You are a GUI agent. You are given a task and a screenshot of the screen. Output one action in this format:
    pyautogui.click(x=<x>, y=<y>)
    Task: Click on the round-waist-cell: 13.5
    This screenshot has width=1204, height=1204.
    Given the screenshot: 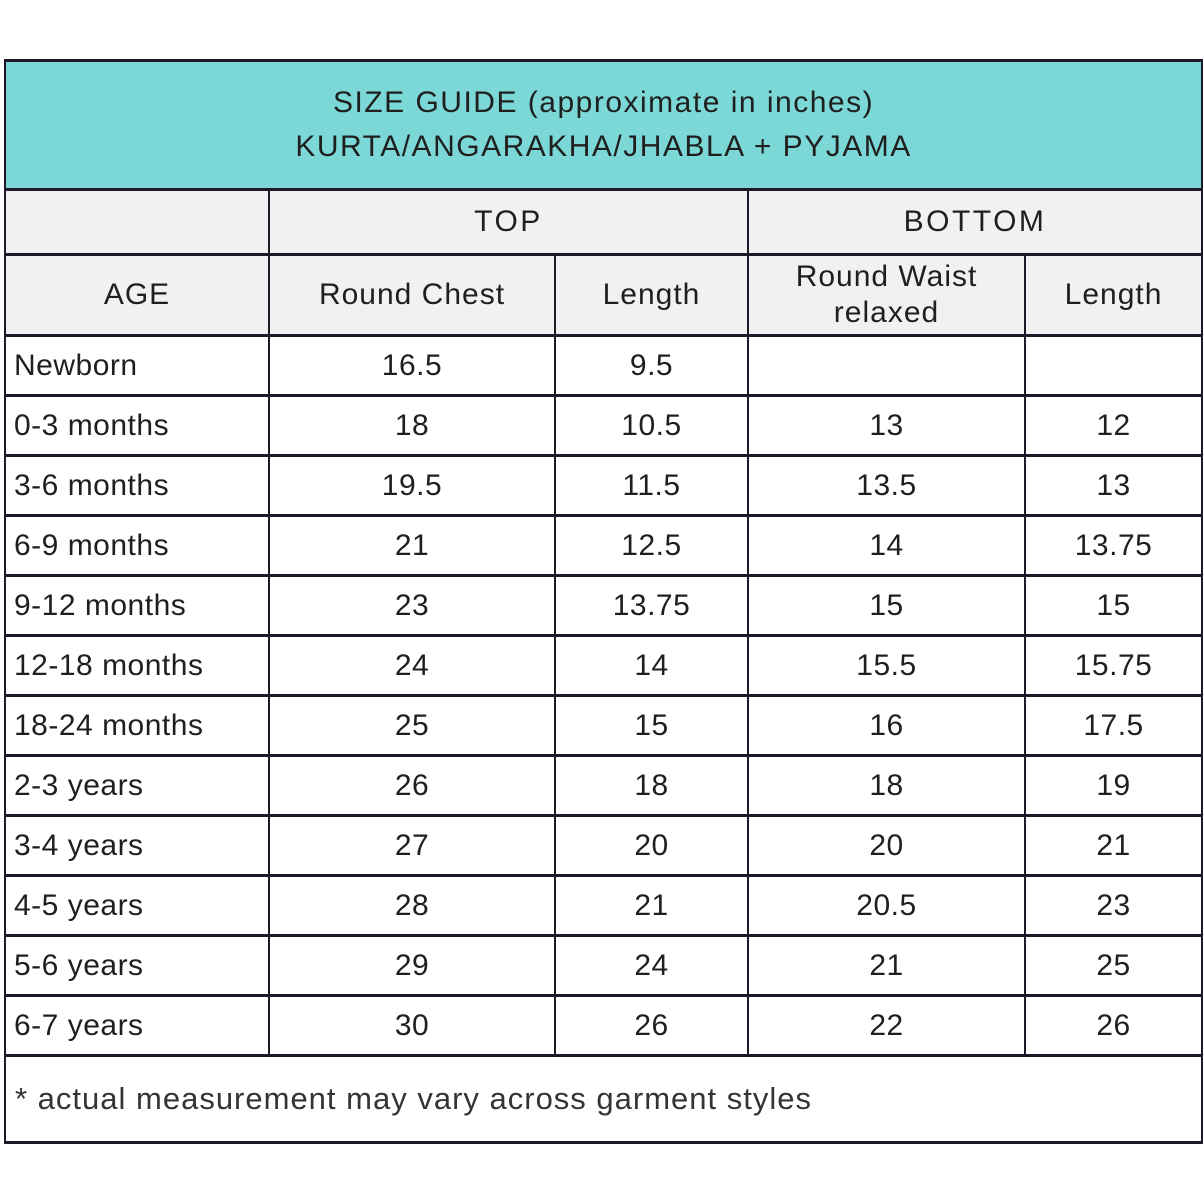 What is the action you would take?
    pyautogui.click(x=886, y=485)
    